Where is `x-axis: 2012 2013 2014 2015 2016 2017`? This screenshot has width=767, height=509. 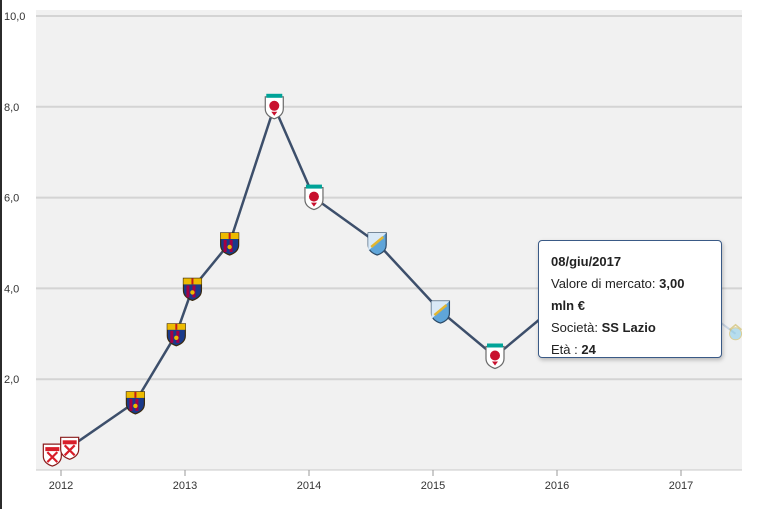 x-axis: 2012 2013 2014 2015 2016 2017 is located at coordinates (389, 480).